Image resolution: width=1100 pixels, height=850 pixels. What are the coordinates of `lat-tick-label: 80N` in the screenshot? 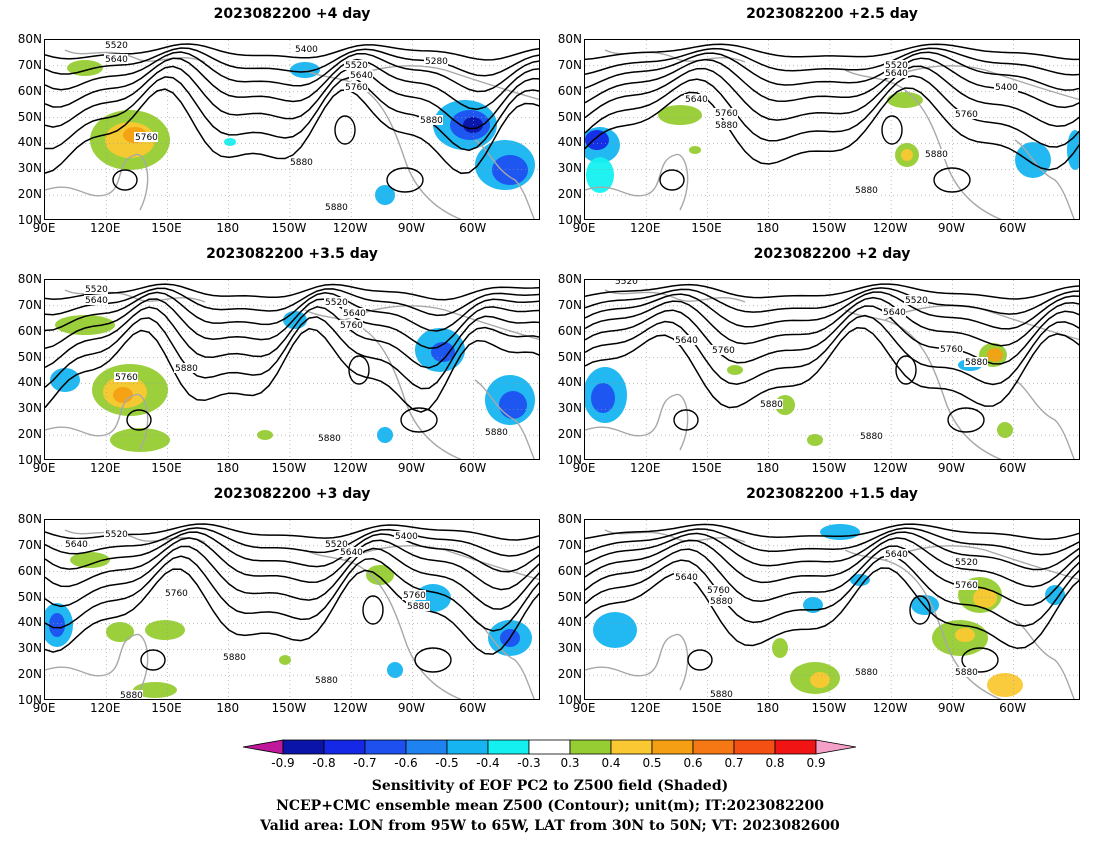 It's located at (29, 279).